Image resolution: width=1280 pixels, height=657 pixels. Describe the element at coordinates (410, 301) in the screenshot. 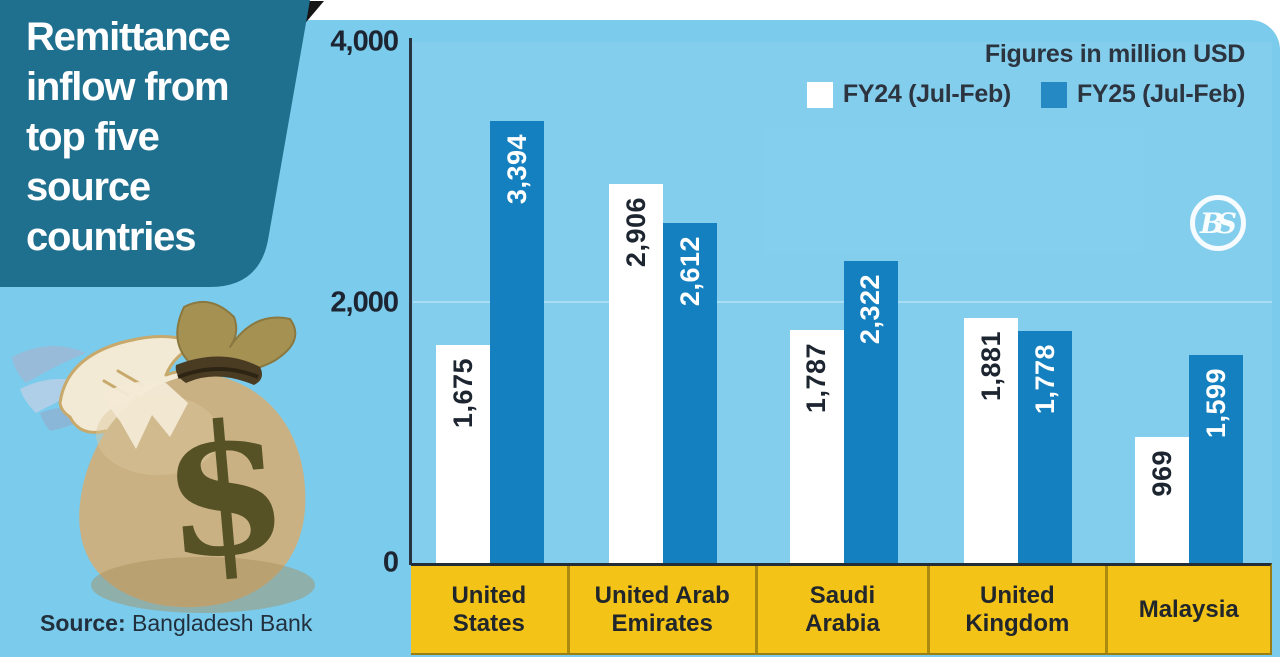

I see `y-axis-line` at that location.